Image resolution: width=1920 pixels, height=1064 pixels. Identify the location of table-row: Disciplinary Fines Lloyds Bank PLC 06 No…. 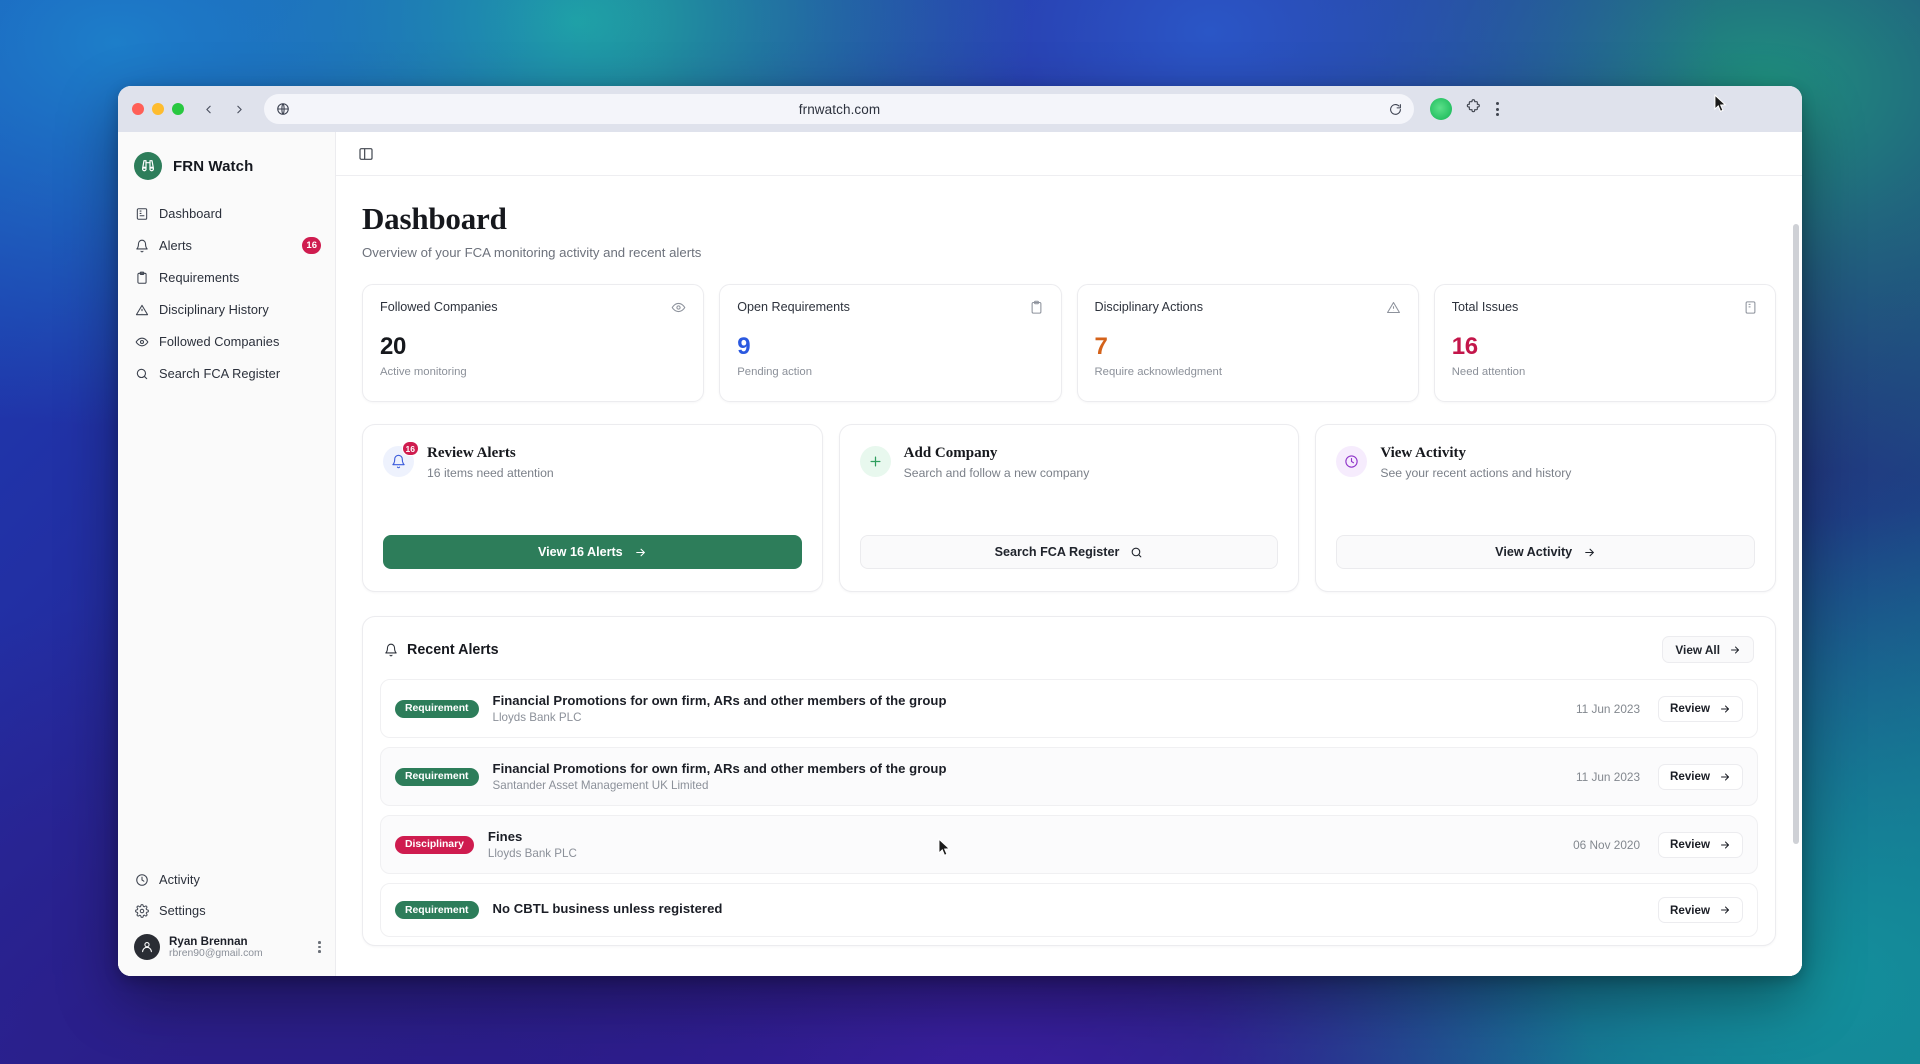
(1069, 845).